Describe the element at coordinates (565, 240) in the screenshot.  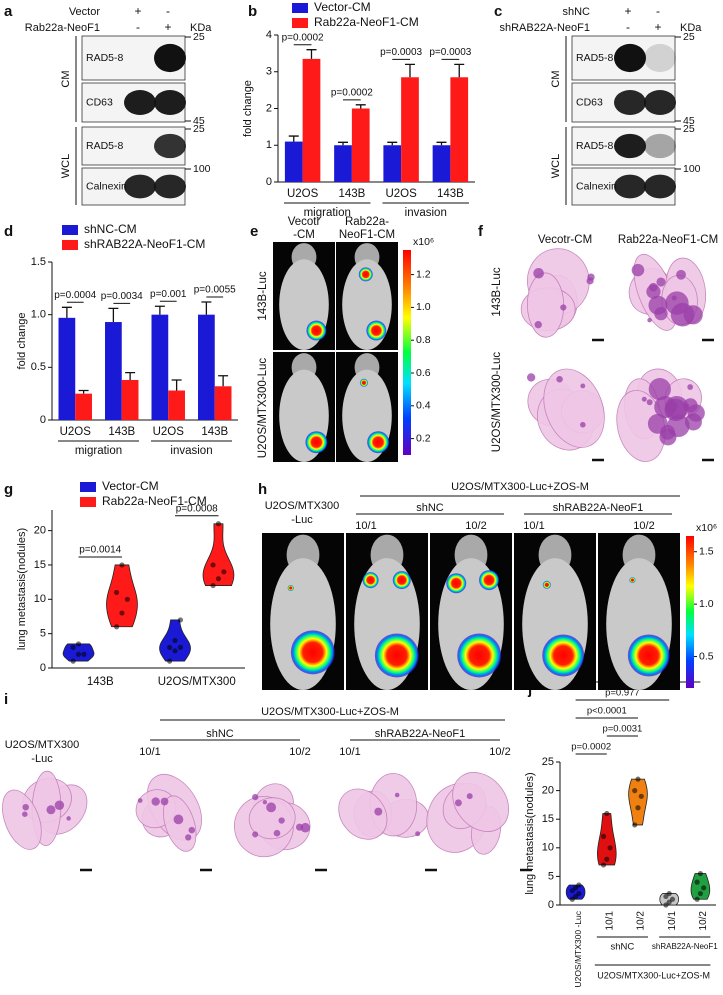
I see `column-label: Vecotr-CM` at that location.